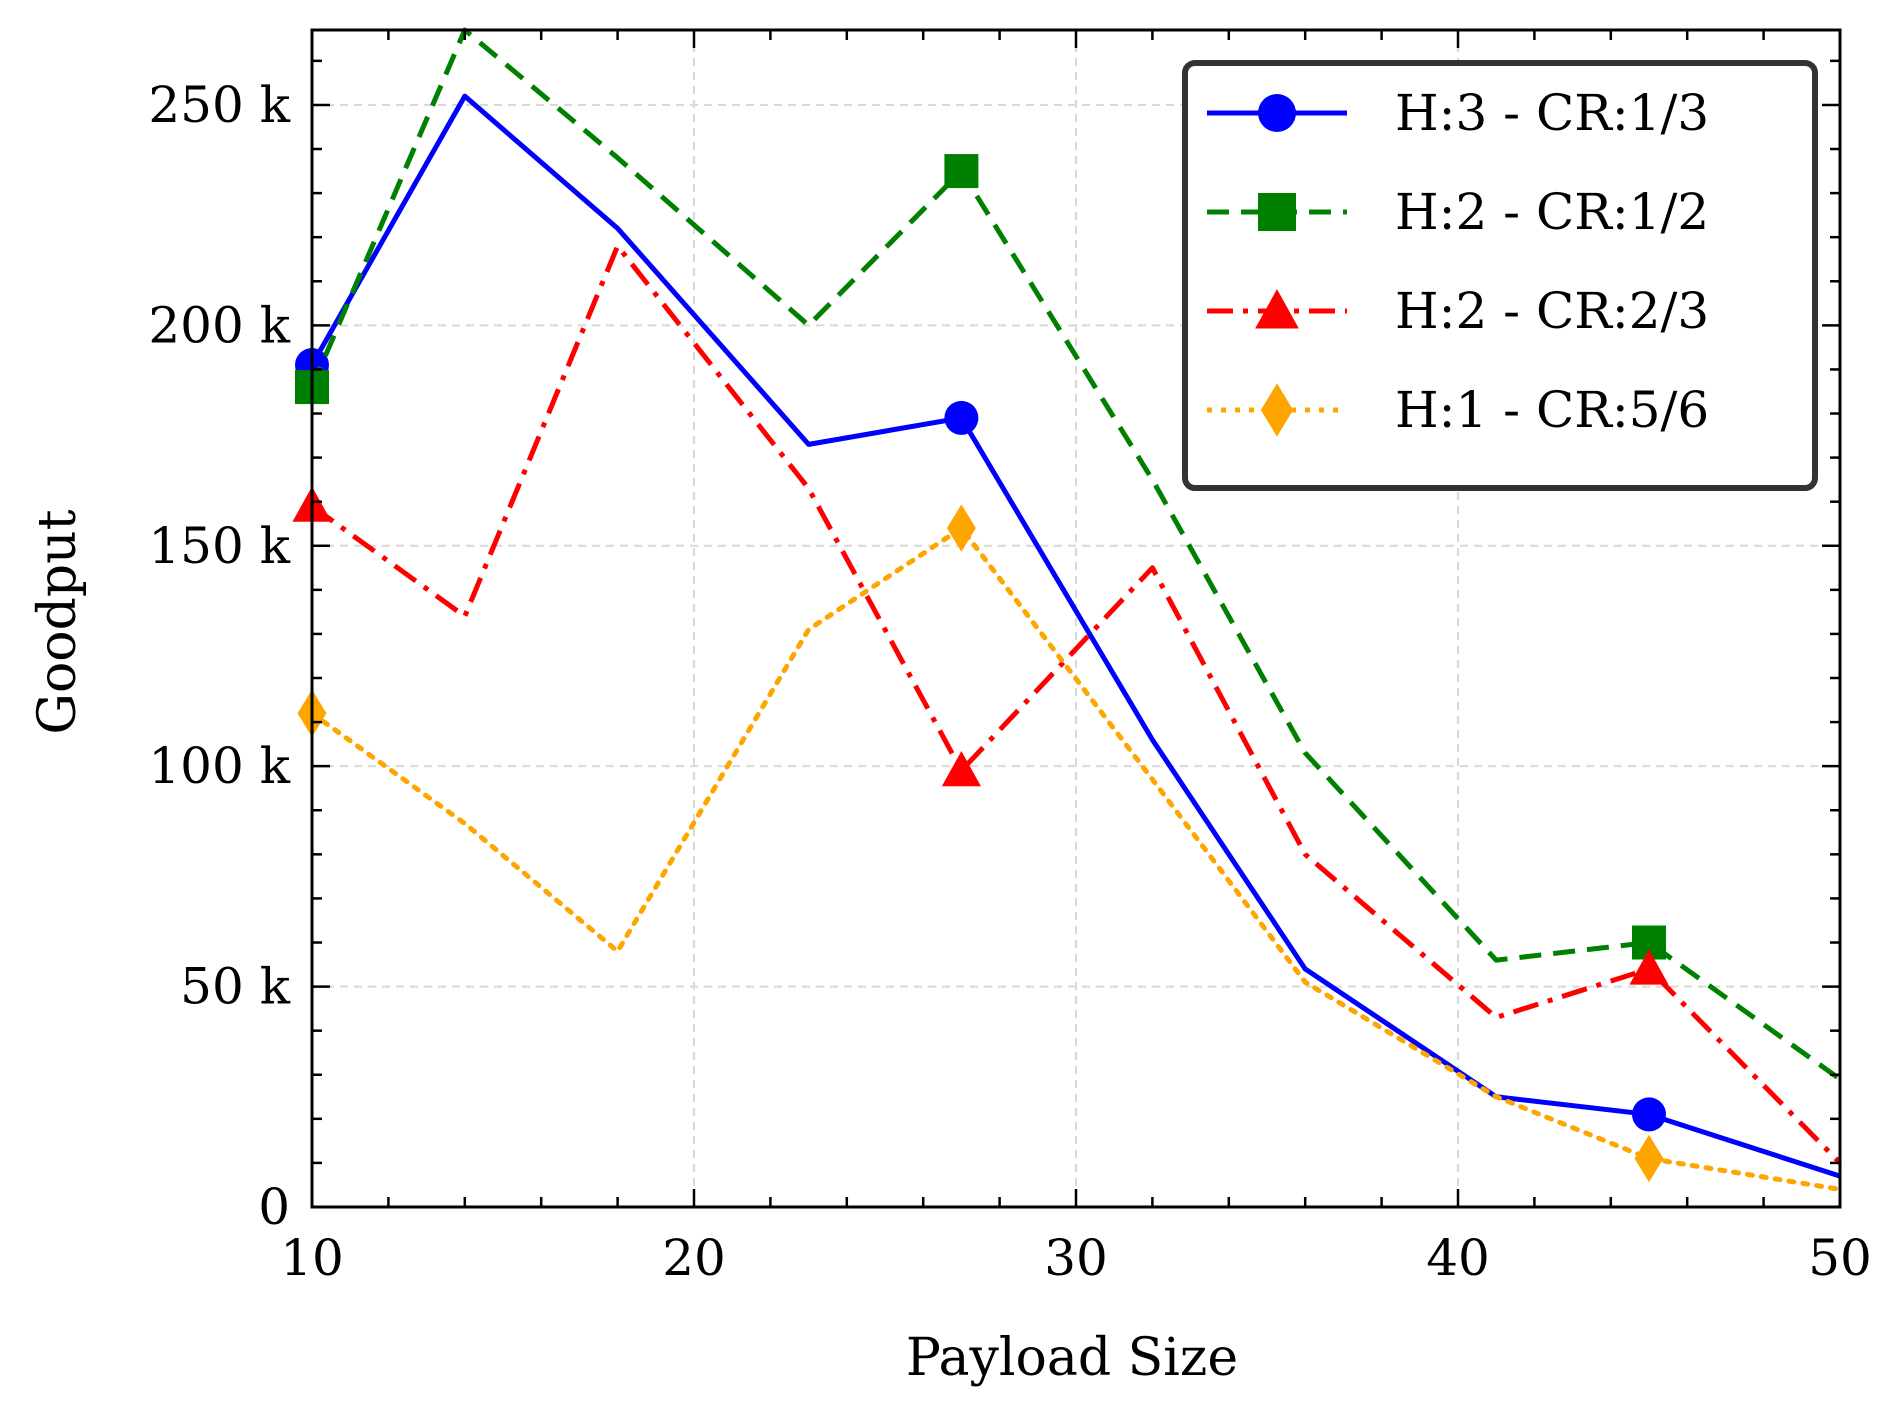 This screenshot has width=1895, height=1416. I want to click on legend-entry: H:2 - CR:1/2, so click(1458, 212).